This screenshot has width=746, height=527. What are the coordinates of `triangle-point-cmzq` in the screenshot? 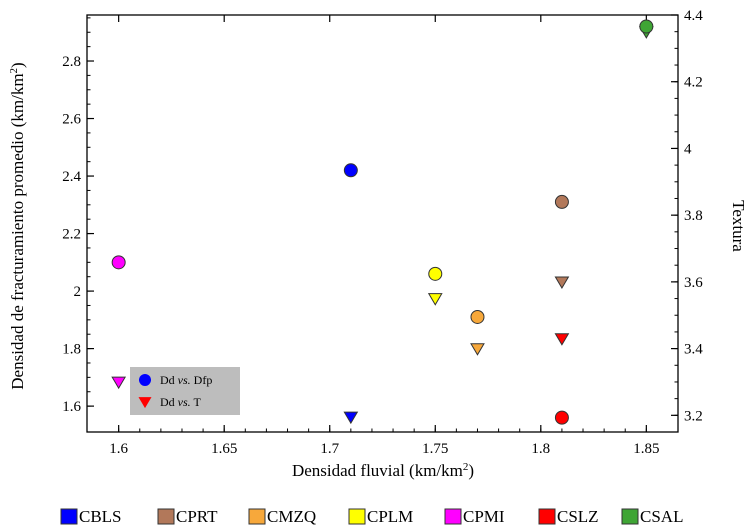 It's located at (477, 349).